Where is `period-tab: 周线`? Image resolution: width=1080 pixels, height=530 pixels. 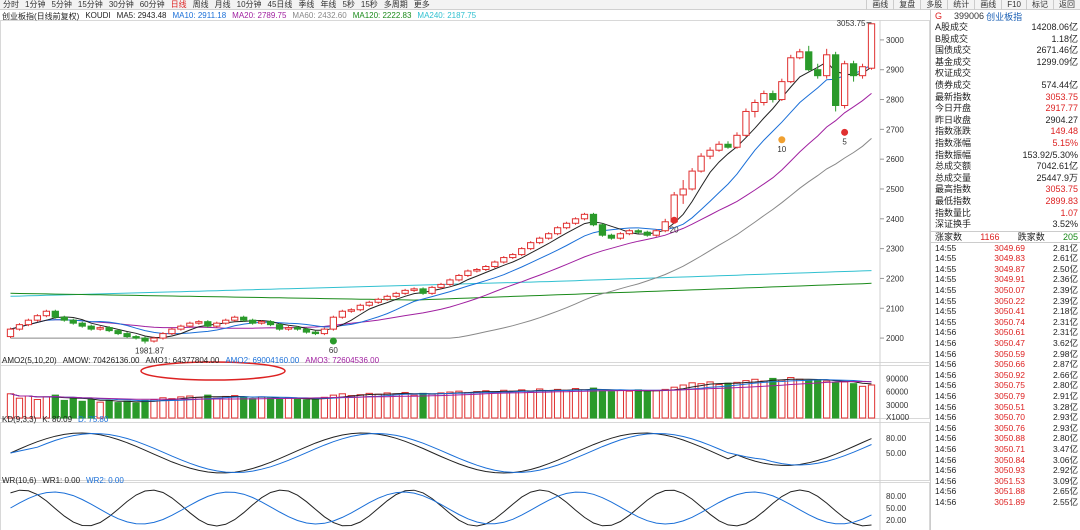
period-tab: 周线 is located at coordinates (200, 4).